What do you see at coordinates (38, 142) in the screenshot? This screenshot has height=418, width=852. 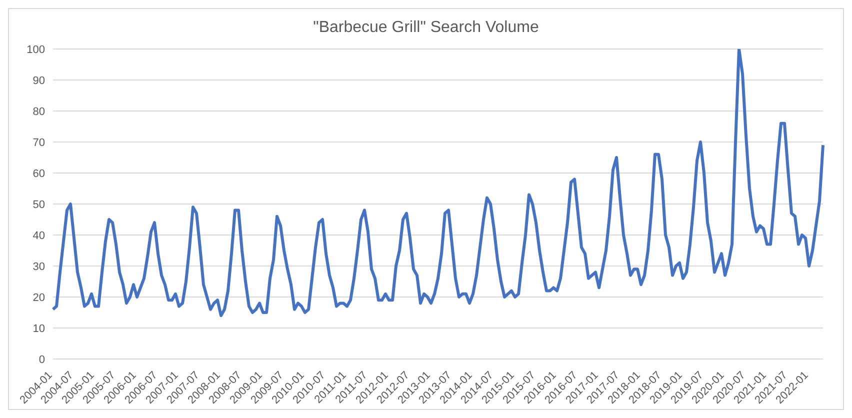 I see `y-tick-label: 70` at bounding box center [38, 142].